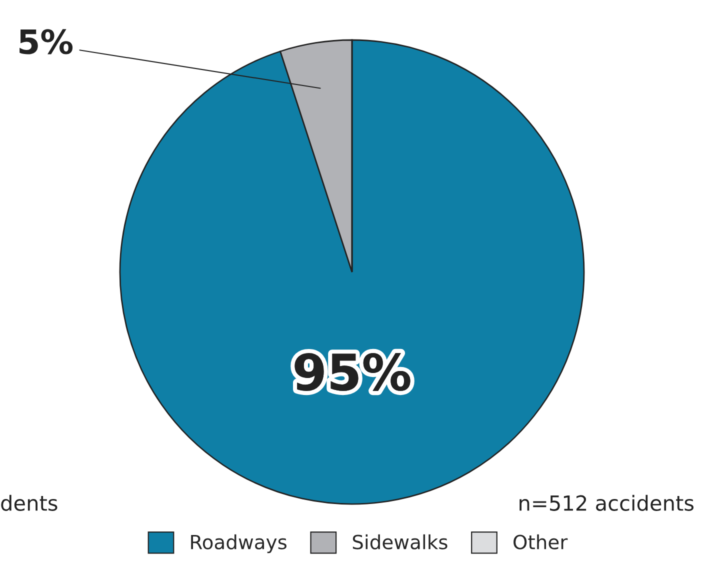 The width and height of the screenshot is (716, 561). Describe the element at coordinates (352, 372) in the screenshot. I see `data-label: 95%` at that location.